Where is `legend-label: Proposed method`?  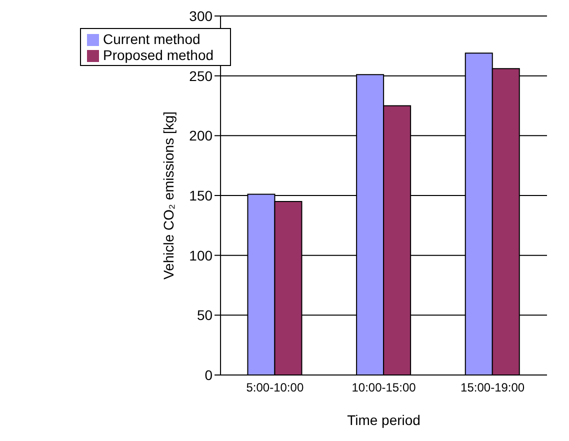
legend-label: Proposed method is located at coordinates (158, 55).